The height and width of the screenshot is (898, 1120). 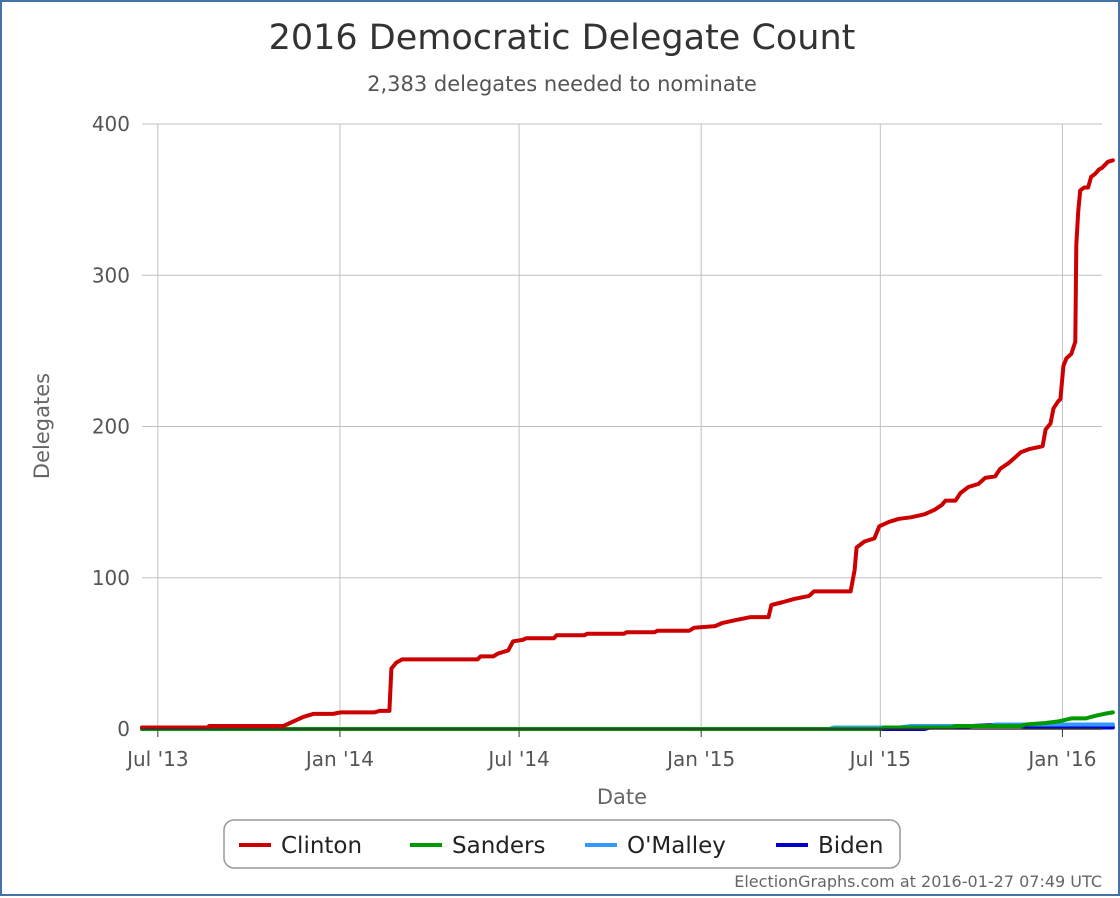 I want to click on y-tick-label: 200, so click(x=111, y=427).